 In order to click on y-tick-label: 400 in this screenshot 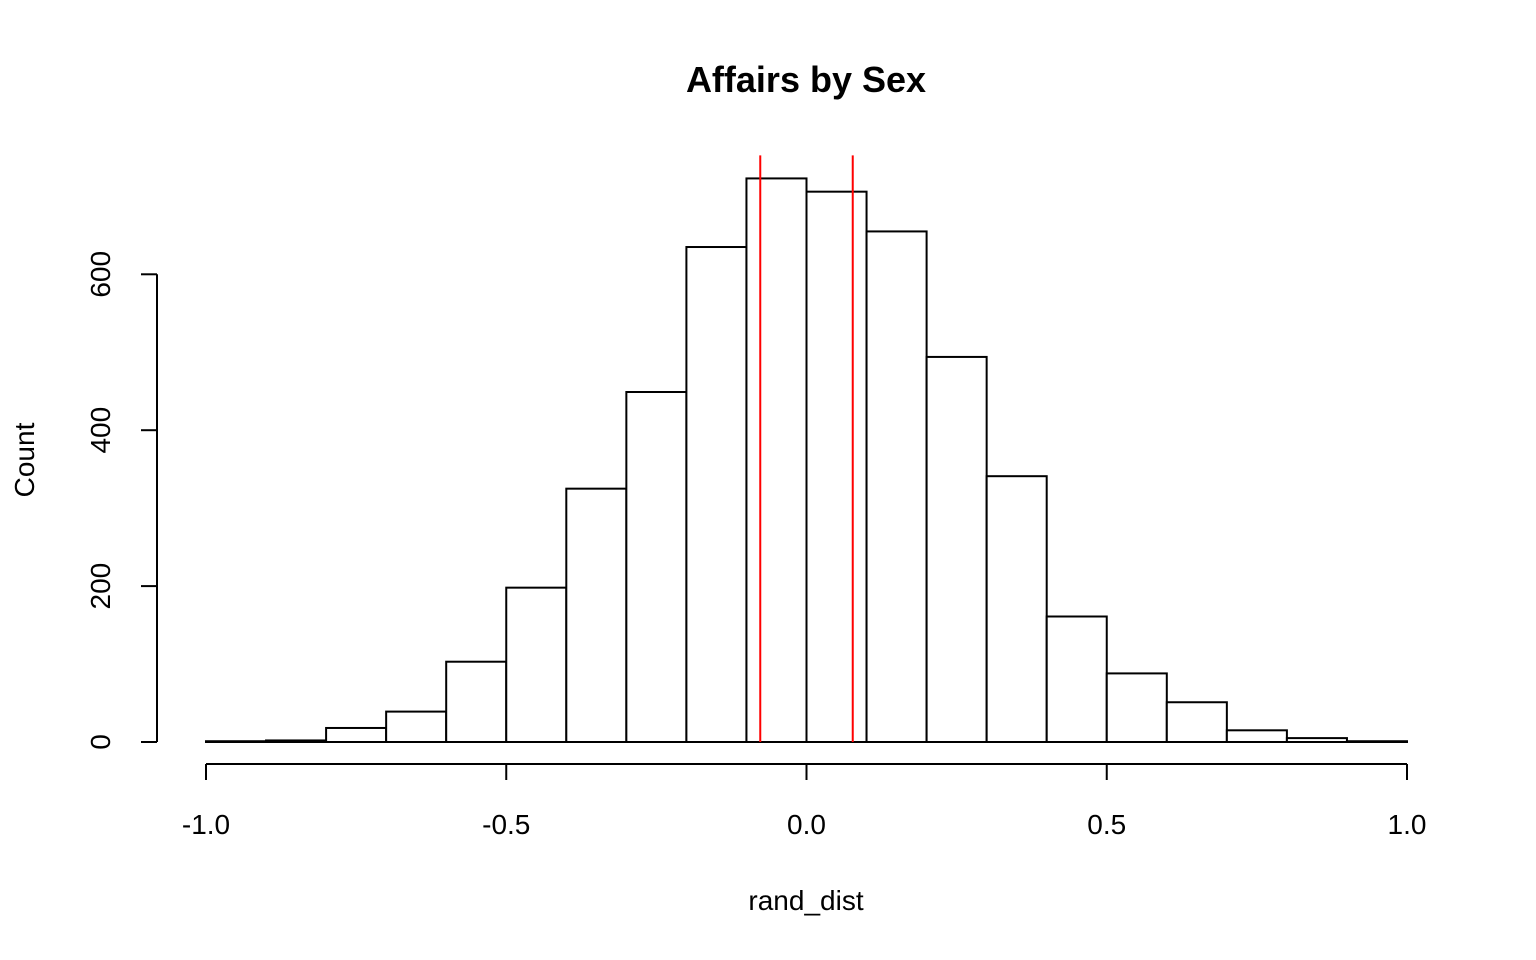, I will do `click(100, 430)`.